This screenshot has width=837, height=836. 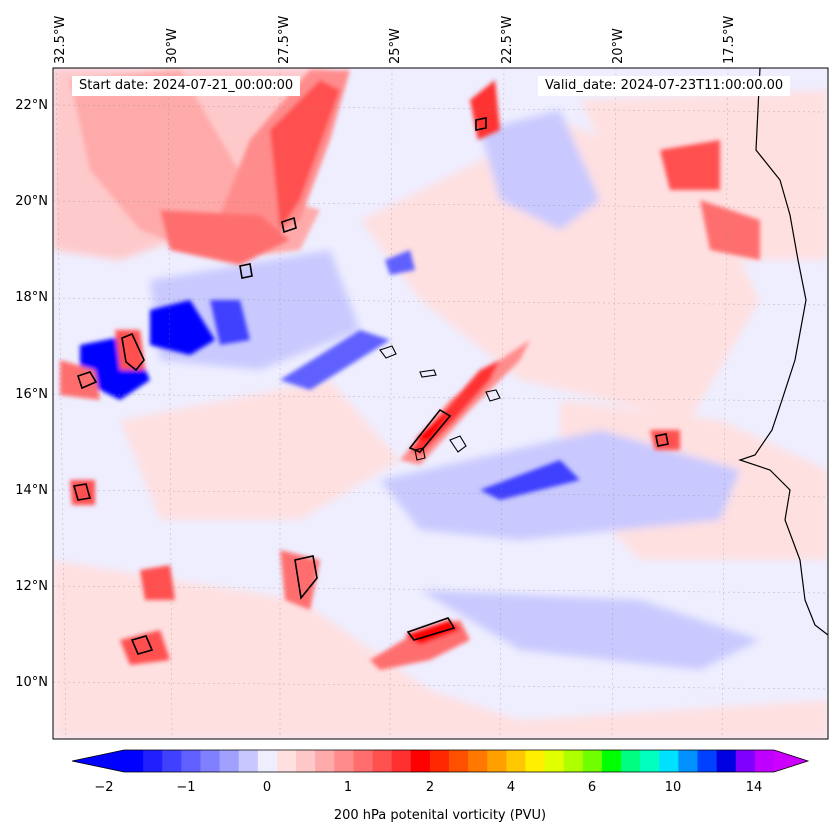 I want to click on lon-label-27-5w: 27.5°W, so click(x=284, y=39).